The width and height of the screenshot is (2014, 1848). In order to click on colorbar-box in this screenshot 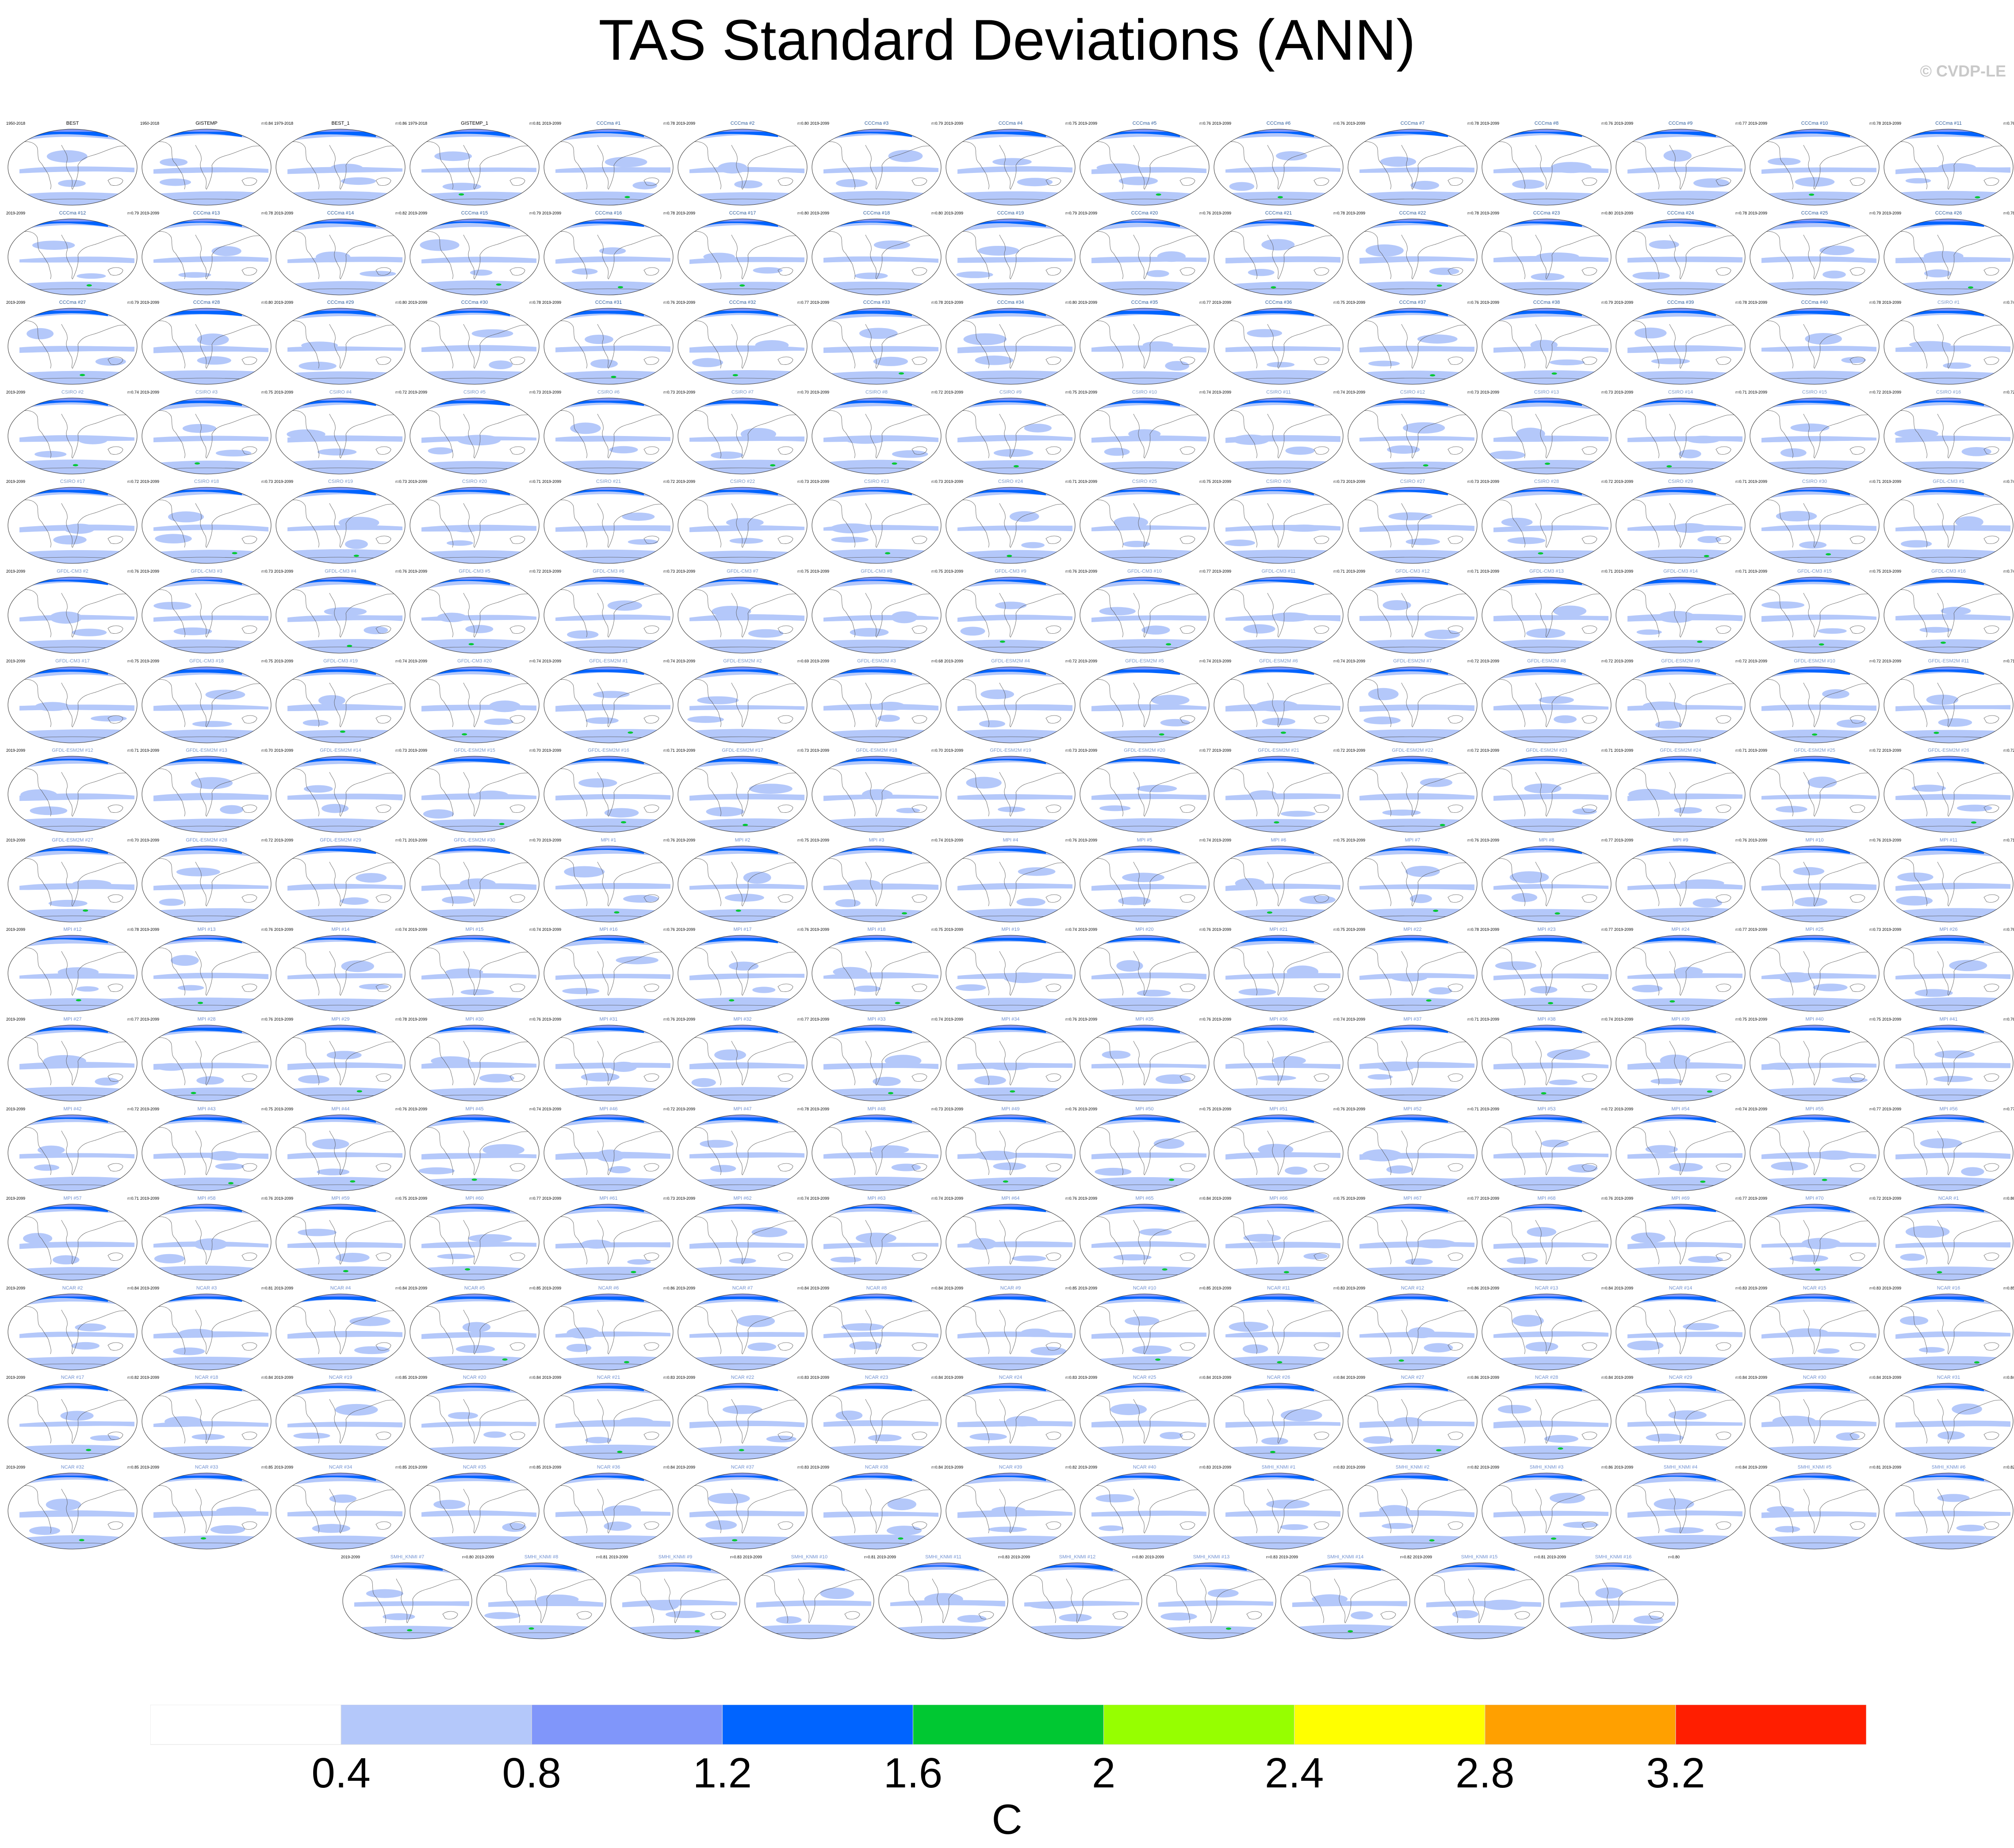, I will do `click(1390, 1725)`.